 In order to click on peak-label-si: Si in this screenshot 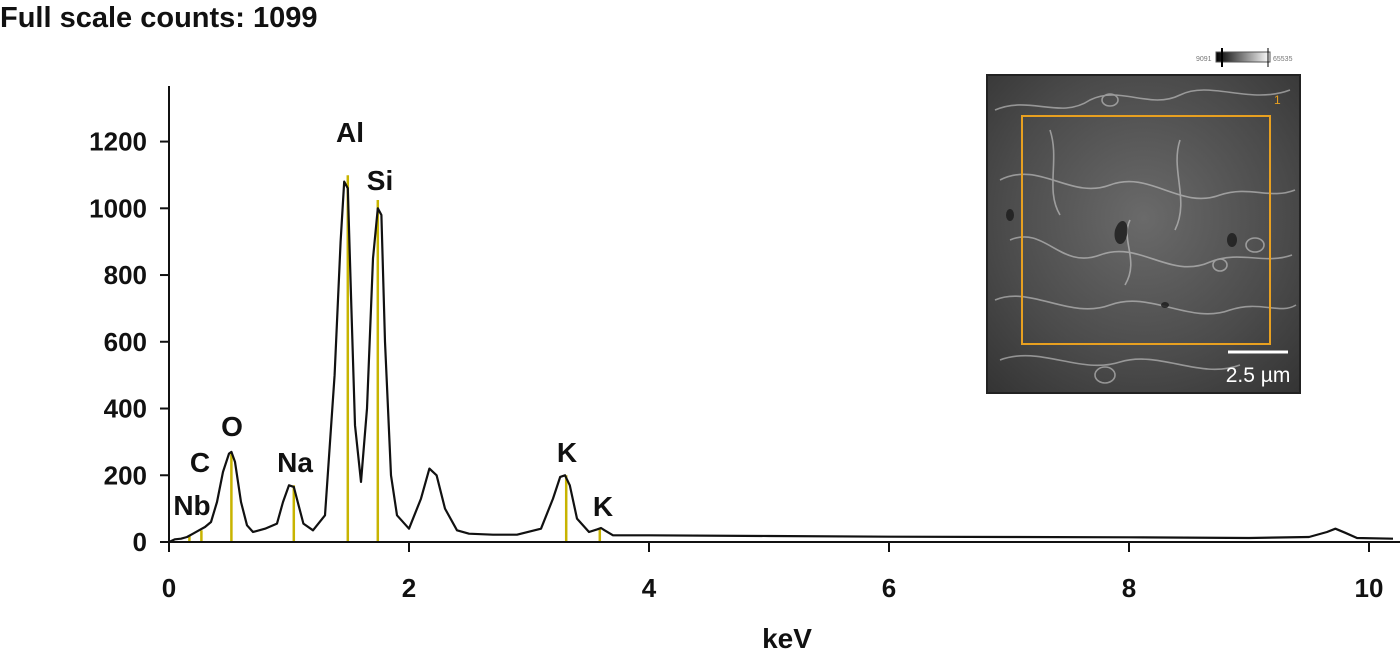, I will do `click(380, 180)`.